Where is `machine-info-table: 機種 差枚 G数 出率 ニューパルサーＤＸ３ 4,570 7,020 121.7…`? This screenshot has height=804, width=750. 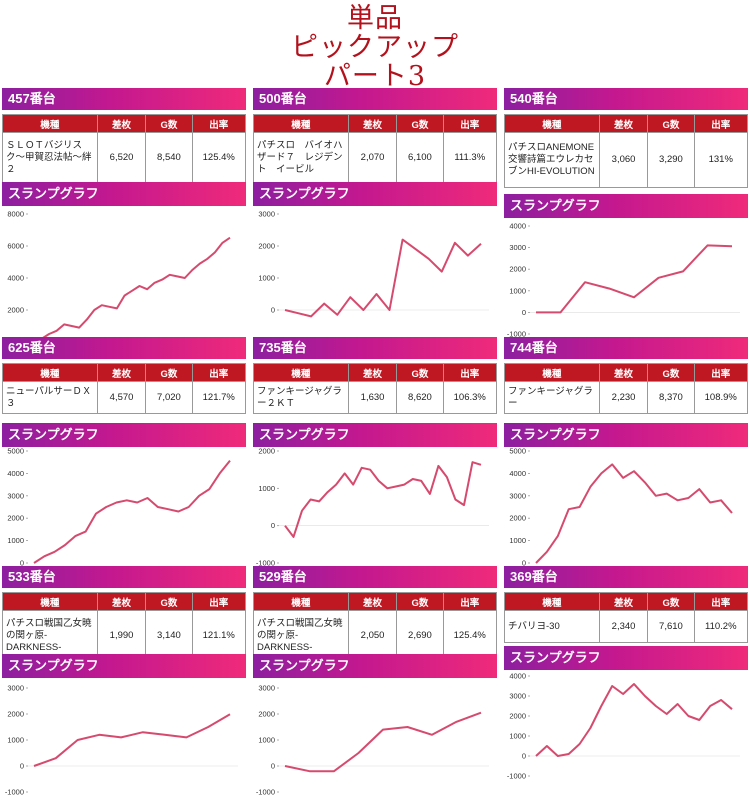 machine-info-table: 機種 差枚 G数 出率 ニューパルサーＤＸ３ 4,570 7,020 121.7… is located at coordinates (124, 388).